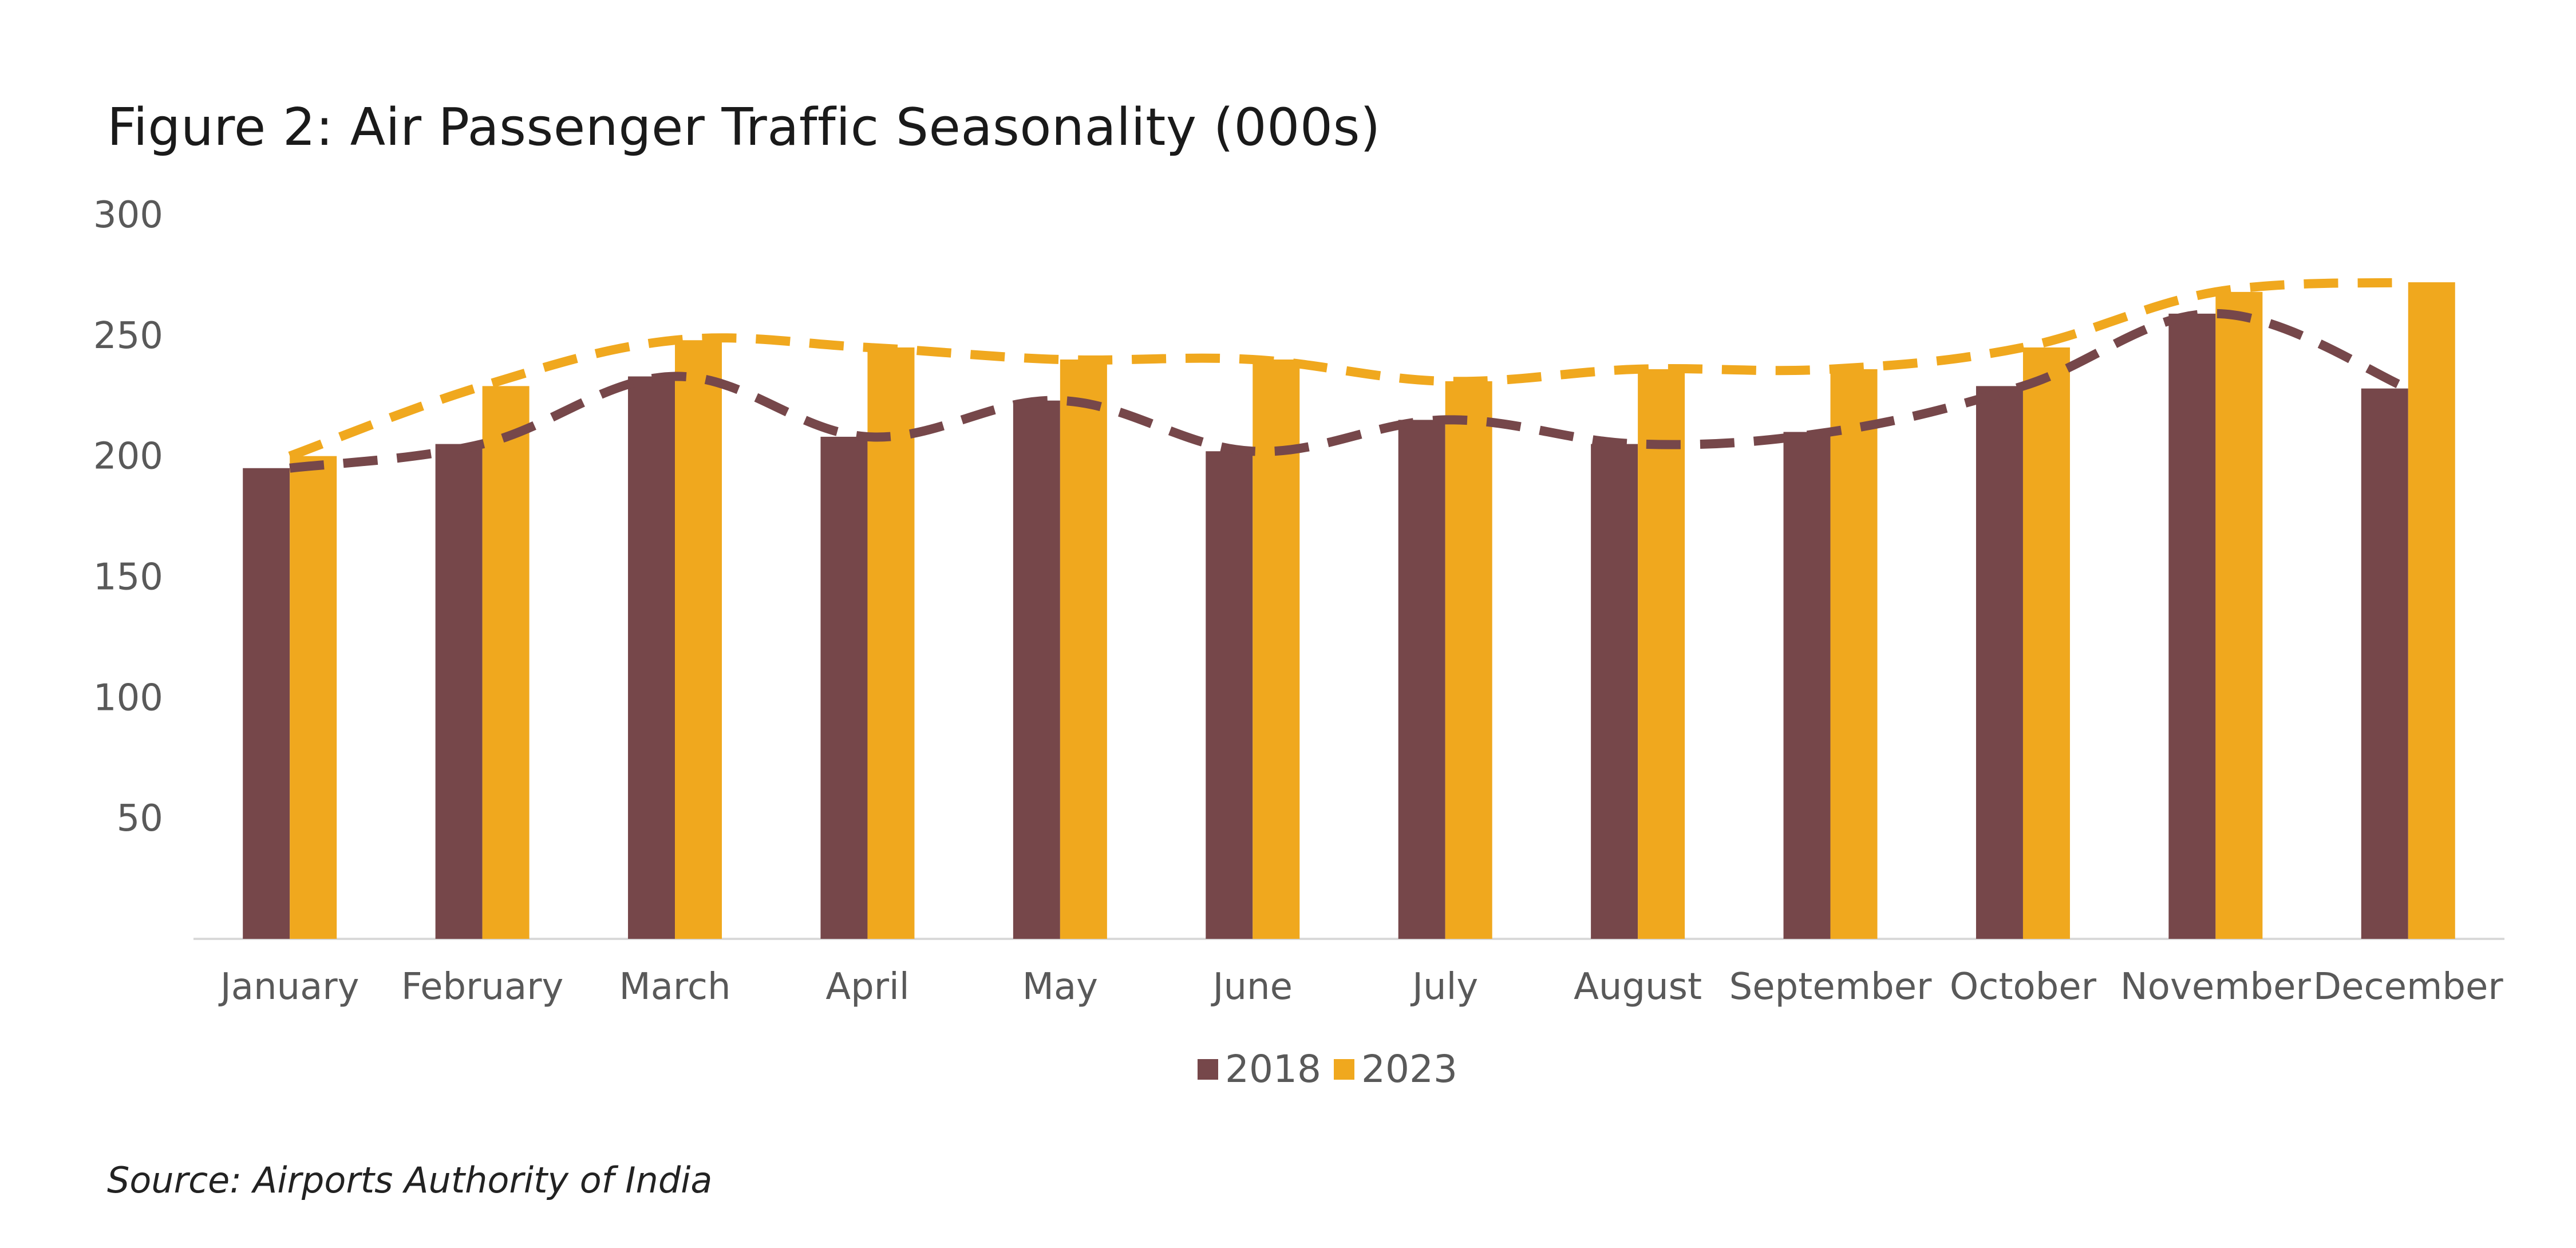  I want to click on x-tick-label: September, so click(1830, 987).